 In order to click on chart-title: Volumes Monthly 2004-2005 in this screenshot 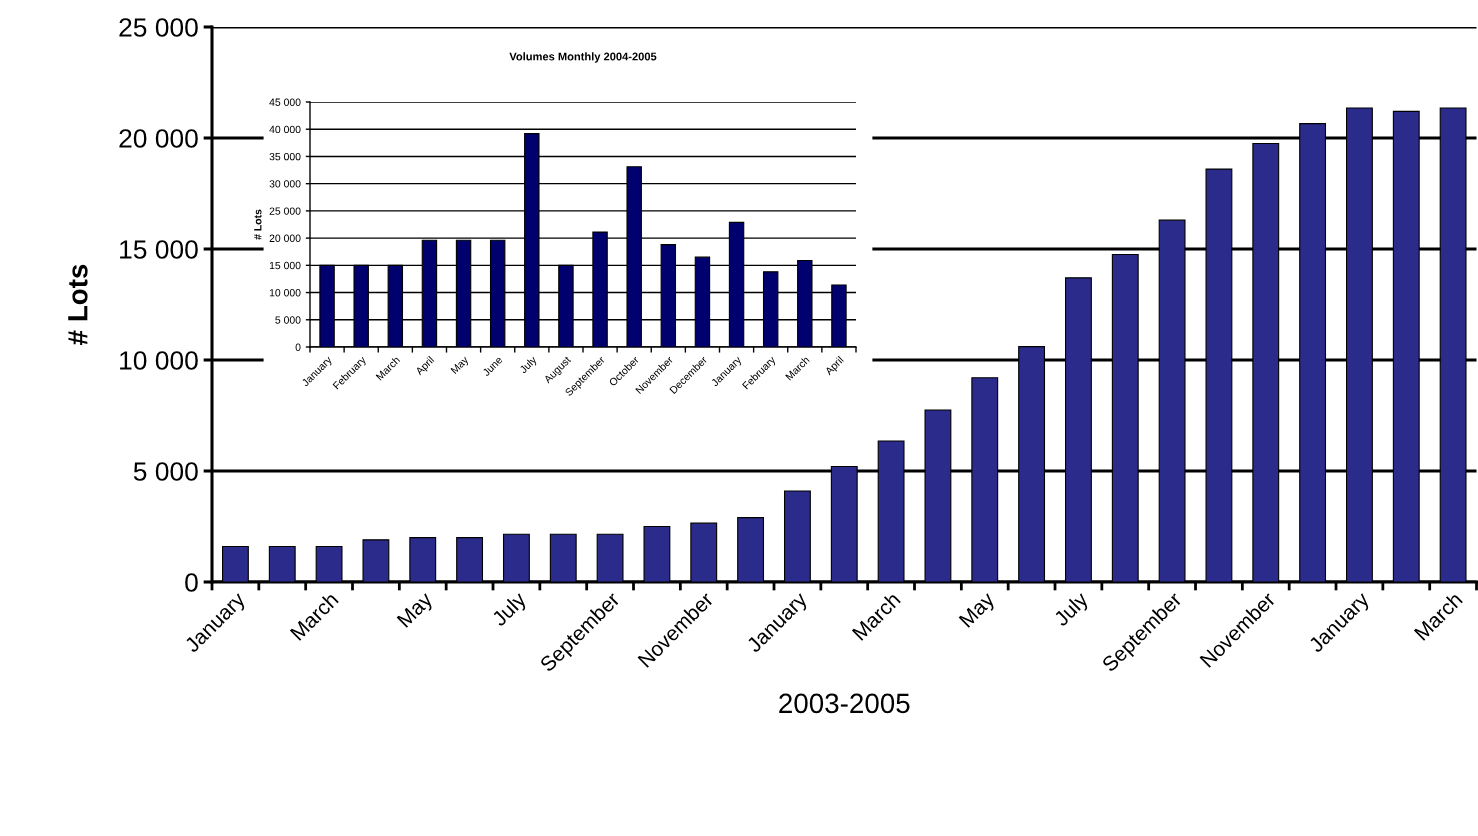, I will do `click(583, 57)`.